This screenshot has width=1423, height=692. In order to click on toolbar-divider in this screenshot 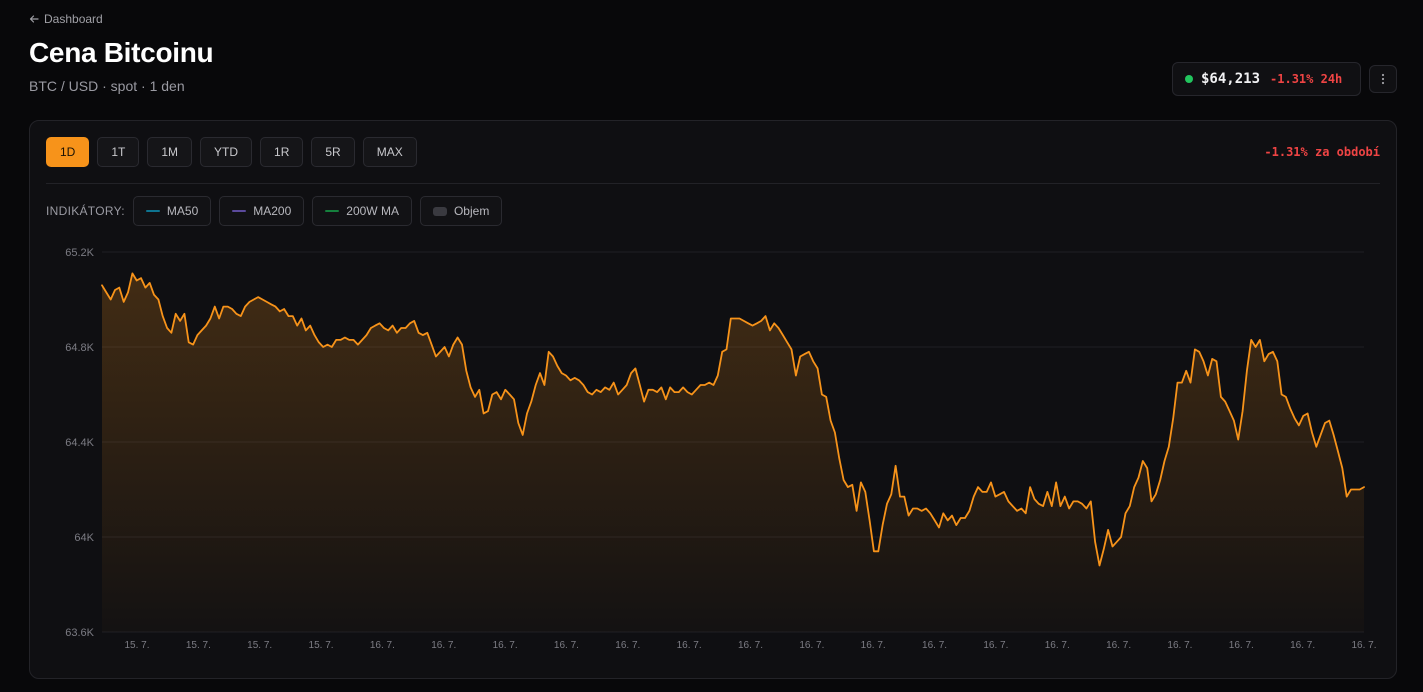, I will do `click(713, 183)`.